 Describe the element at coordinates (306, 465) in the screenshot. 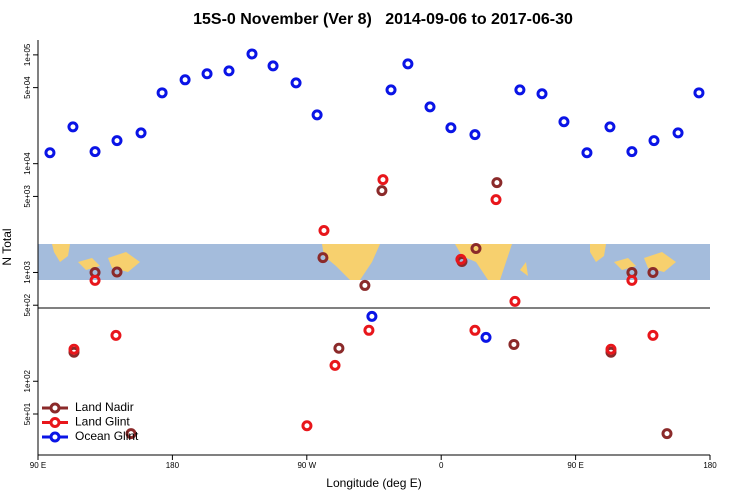

I see `x-tick-label: 90 W` at that location.